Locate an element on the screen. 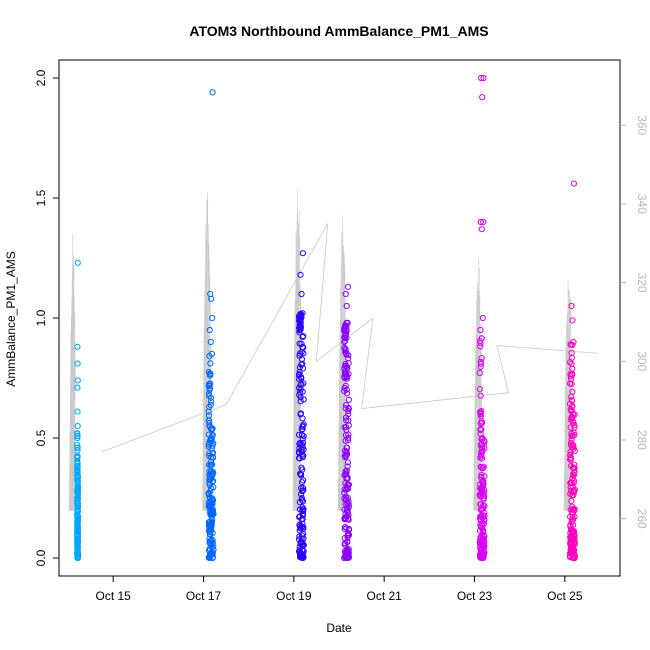 The height and width of the screenshot is (650, 650). y-tick-label: 0.5 is located at coordinates (41, 437).